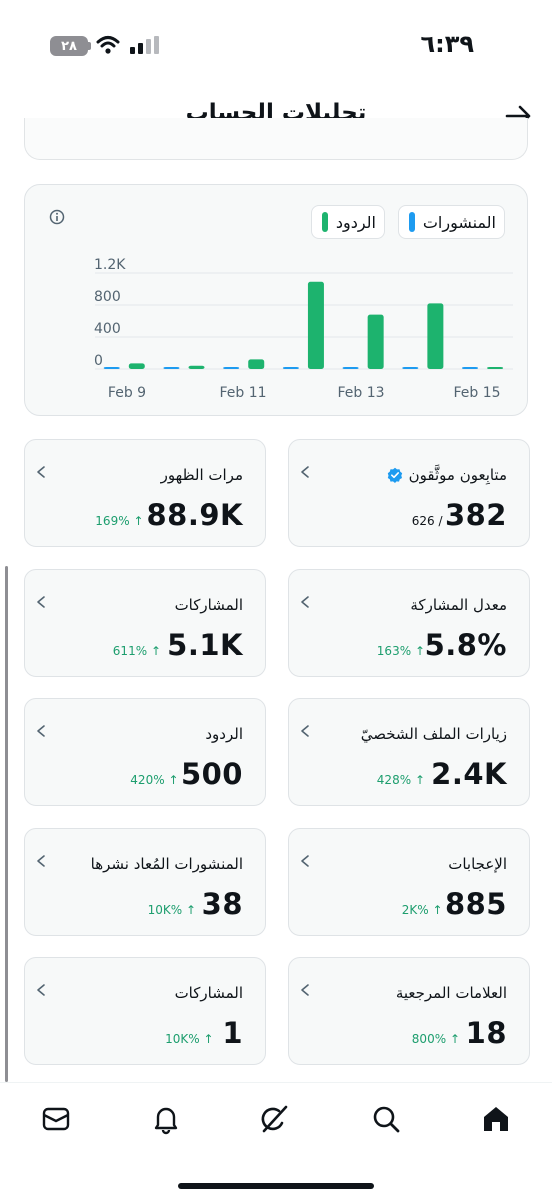  What do you see at coordinates (69, 46) in the screenshot?
I see `battery-icon: ٢٨` at bounding box center [69, 46].